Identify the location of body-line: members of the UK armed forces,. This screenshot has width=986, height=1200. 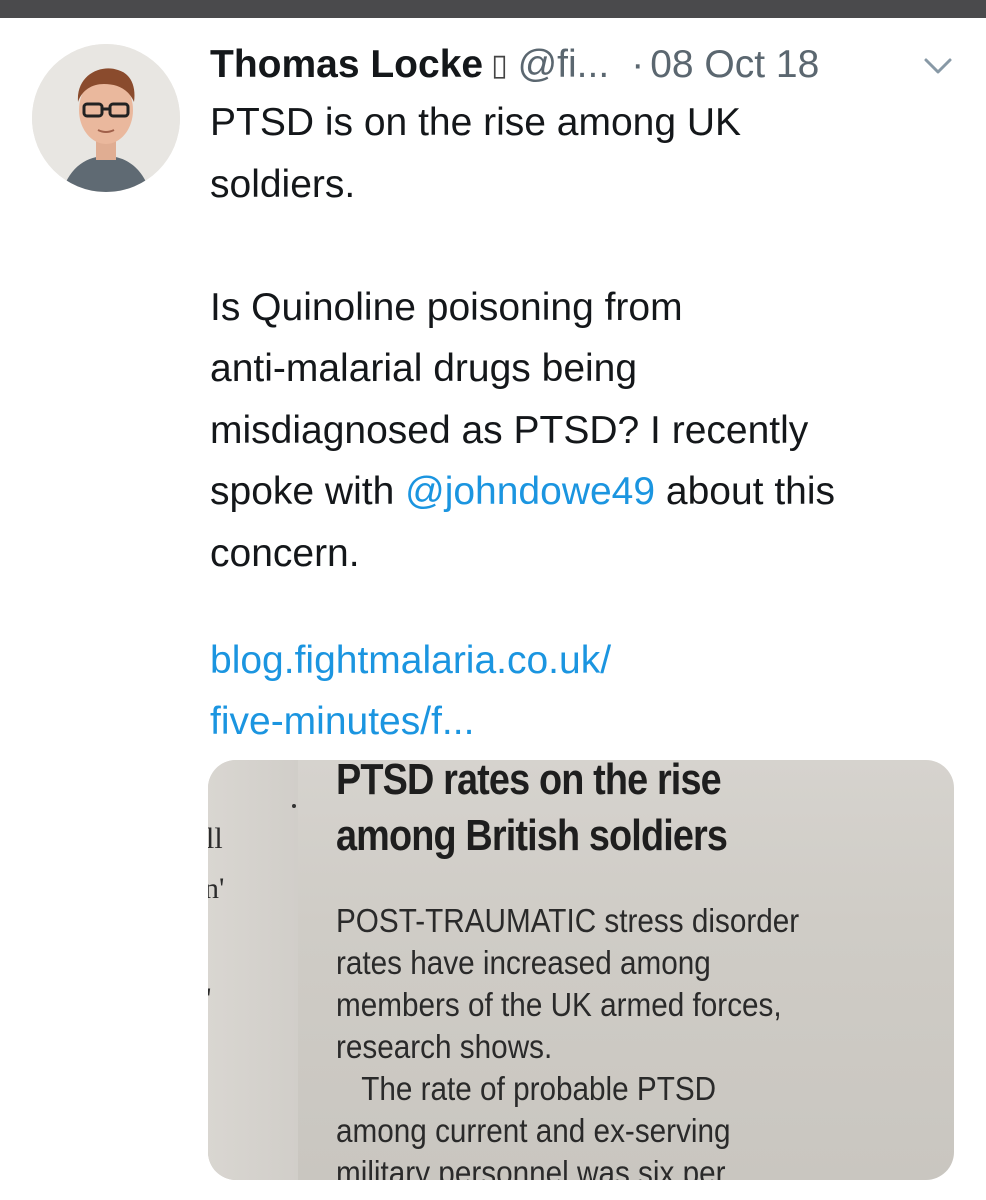
(559, 1004).